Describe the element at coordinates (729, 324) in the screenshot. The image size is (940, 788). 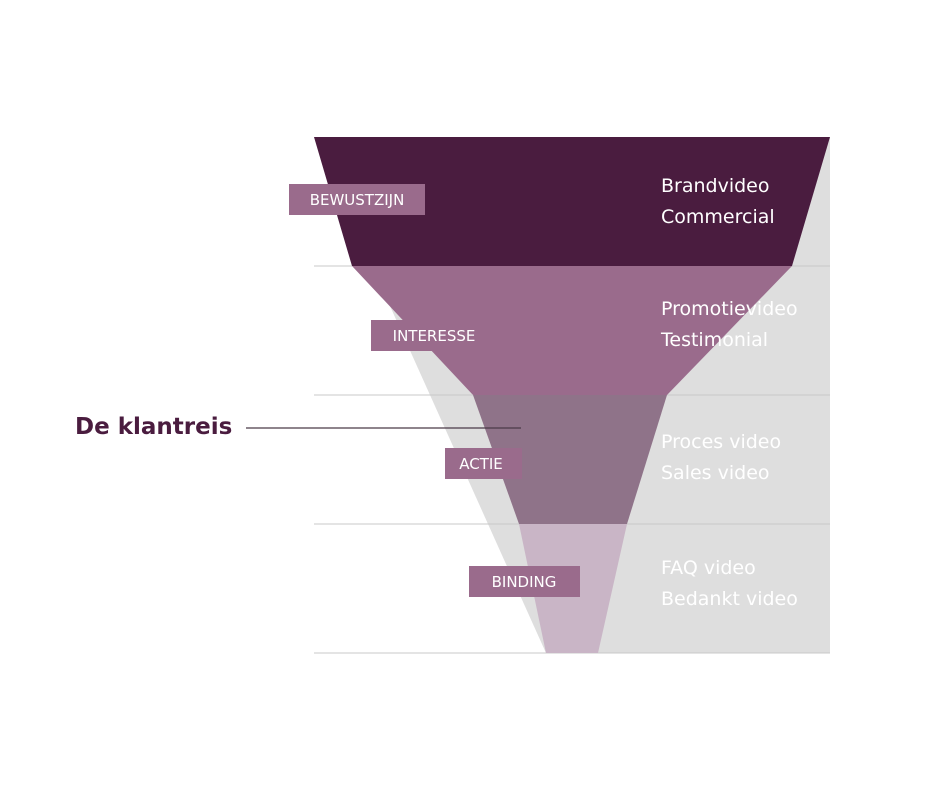
I see `video-list-interesse: Promotievideo Testimonial` at that location.